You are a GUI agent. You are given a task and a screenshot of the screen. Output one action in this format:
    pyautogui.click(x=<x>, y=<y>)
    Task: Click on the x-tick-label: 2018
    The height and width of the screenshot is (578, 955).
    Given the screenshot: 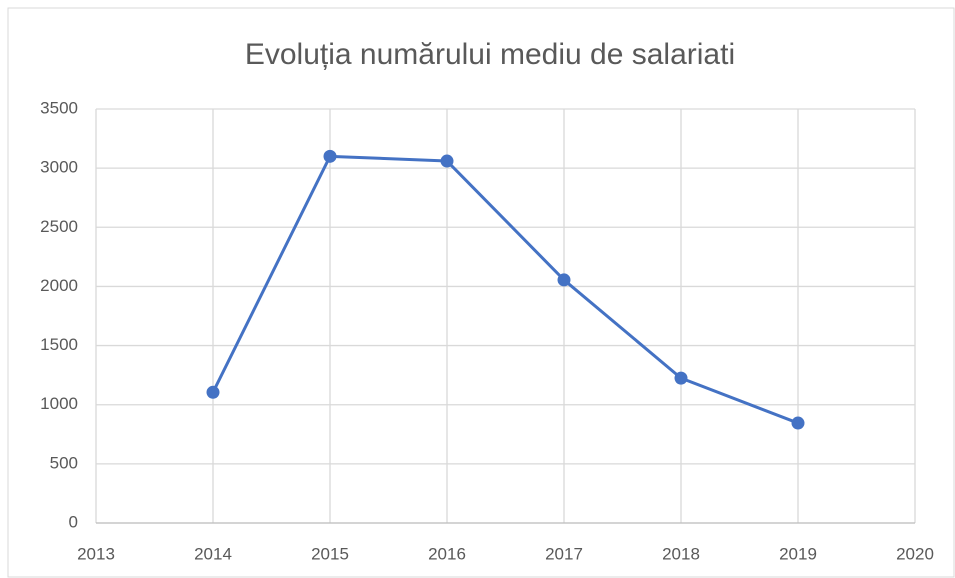 What is the action you would take?
    pyautogui.click(x=681, y=553)
    